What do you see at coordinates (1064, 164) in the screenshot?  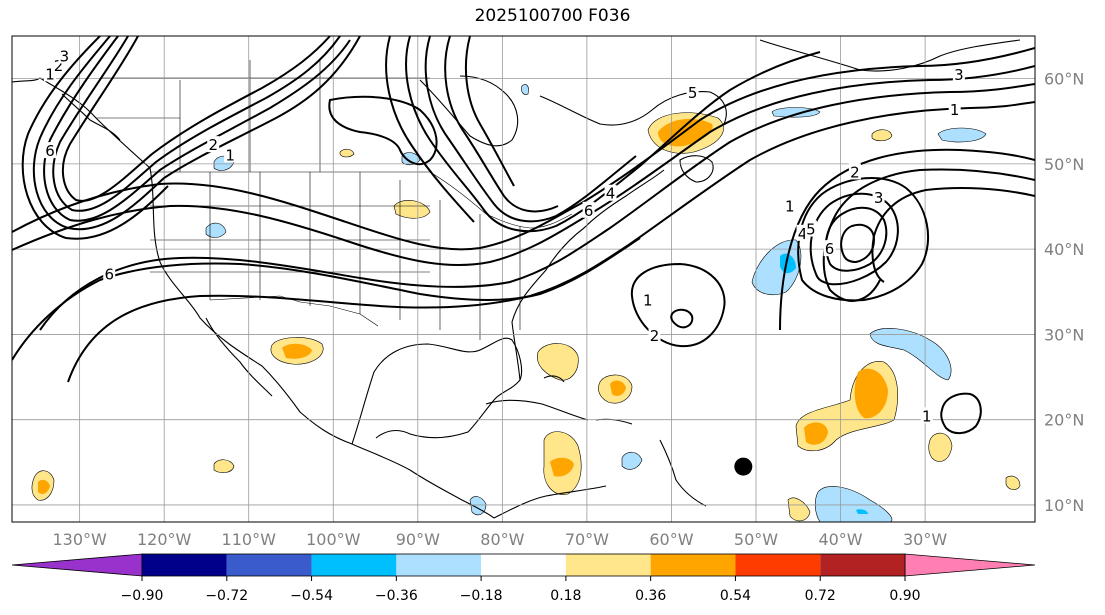 I see `lat-tick-label: 50°N` at bounding box center [1064, 164].